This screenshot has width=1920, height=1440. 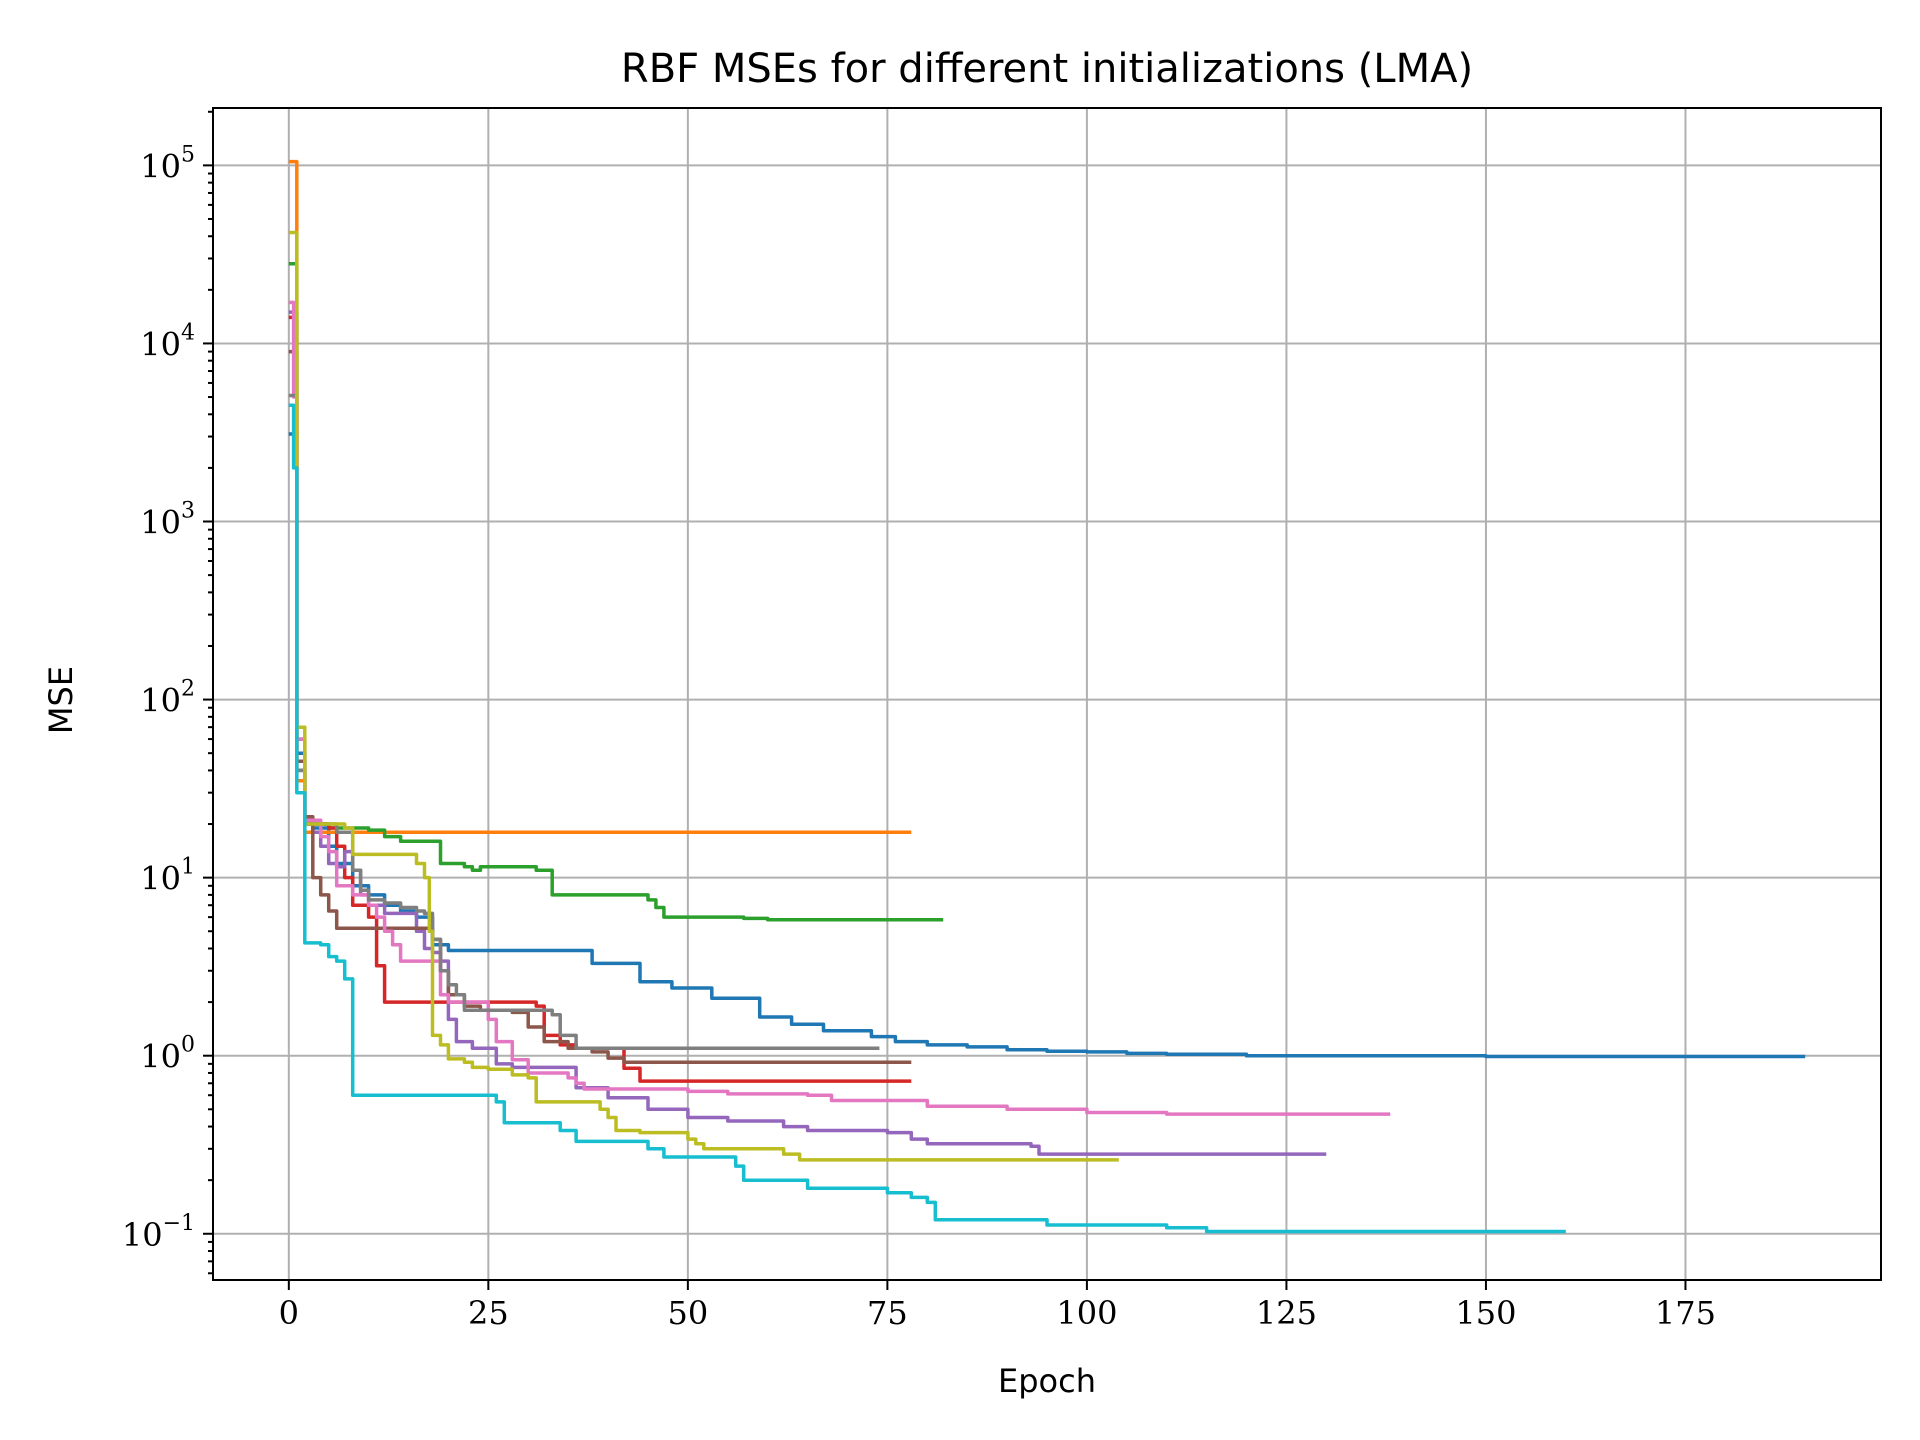 I want to click on x-axis-label: Epoch, so click(x=1047, y=1381).